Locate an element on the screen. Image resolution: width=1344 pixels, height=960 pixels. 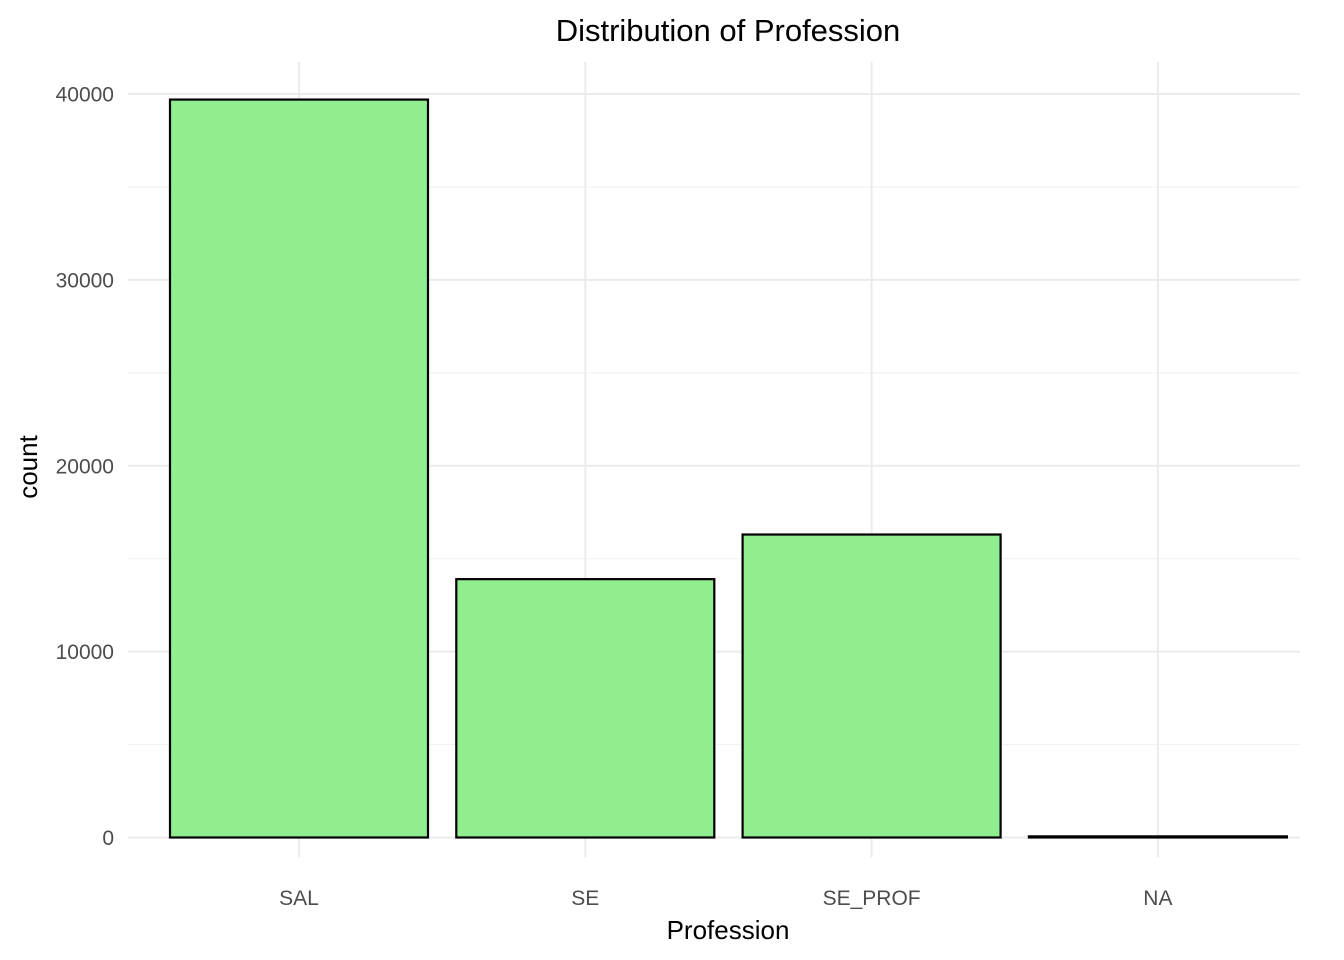
x-axis-ticks: SAL SE SE_PROF NA is located at coordinates (725, 898).